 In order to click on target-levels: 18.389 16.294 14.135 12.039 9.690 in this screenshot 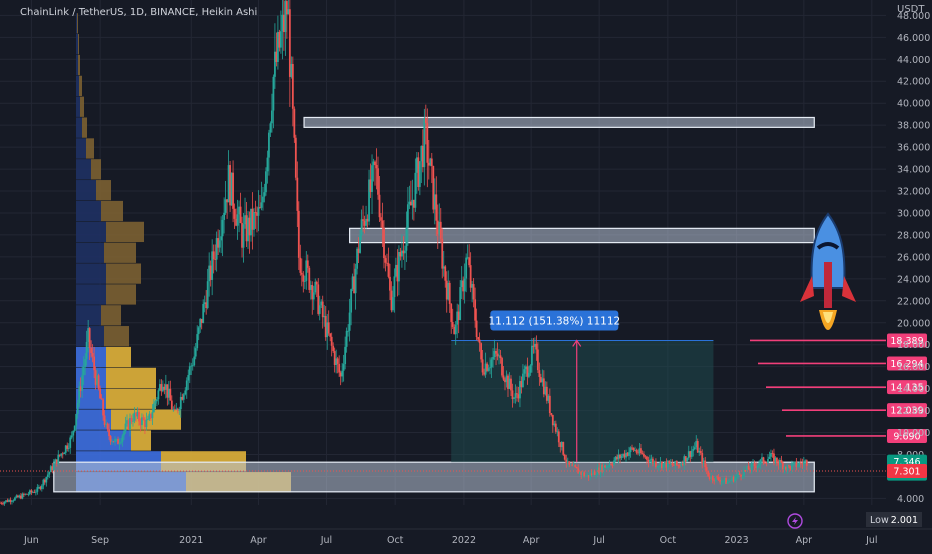, I will do `click(838, 388)`.